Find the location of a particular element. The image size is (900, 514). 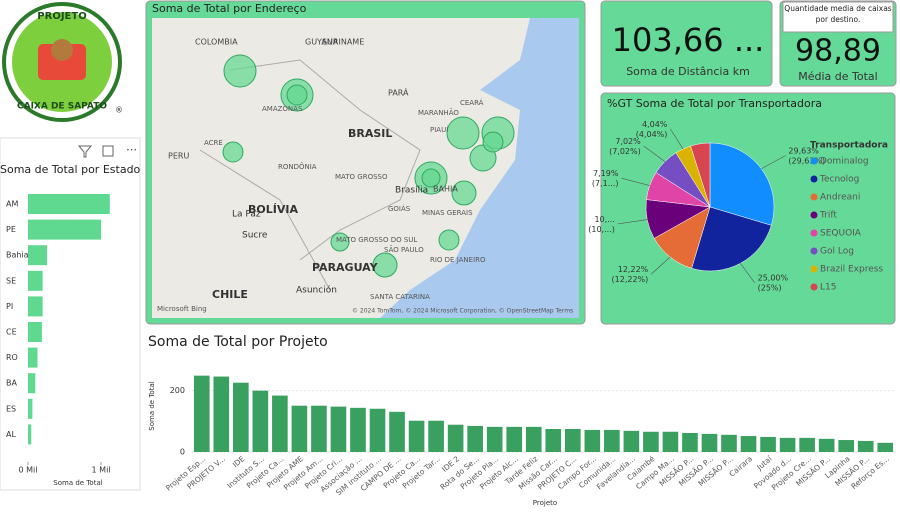

state-panel is located at coordinates (70, 314).